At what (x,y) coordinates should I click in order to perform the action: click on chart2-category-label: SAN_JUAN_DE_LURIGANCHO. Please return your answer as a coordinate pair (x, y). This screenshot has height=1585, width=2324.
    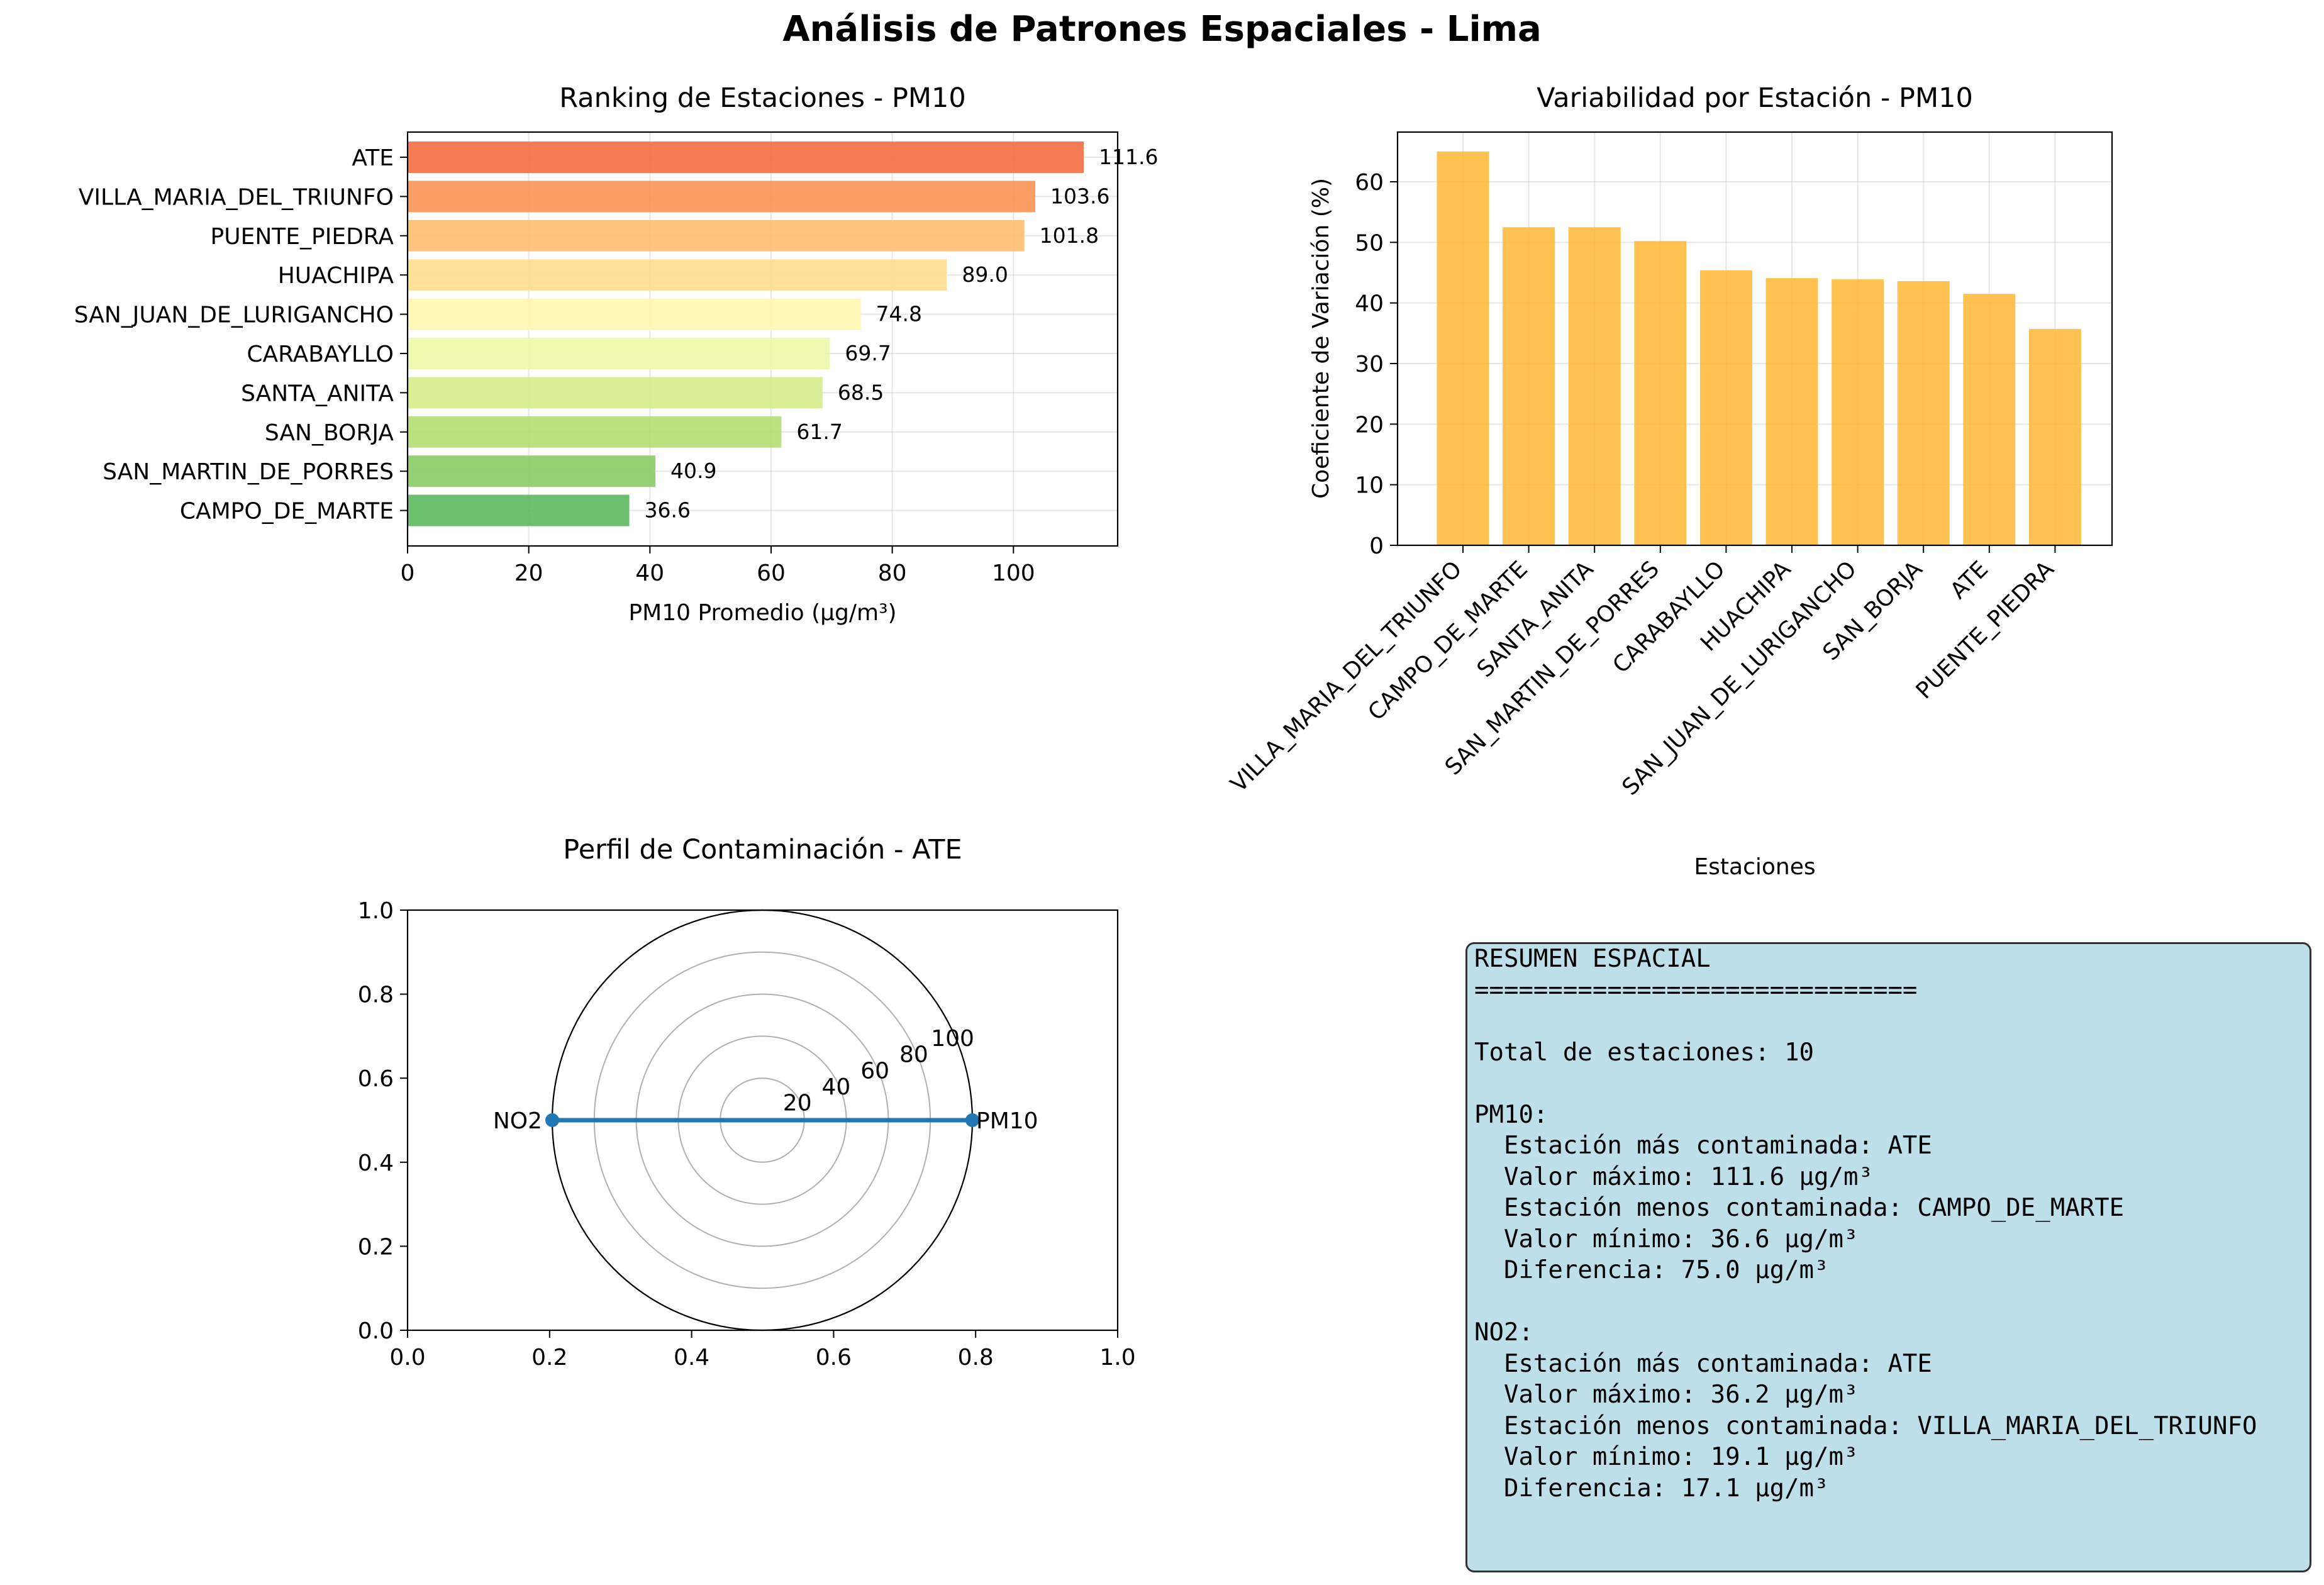
    Looking at the image, I should click on (1740, 678).